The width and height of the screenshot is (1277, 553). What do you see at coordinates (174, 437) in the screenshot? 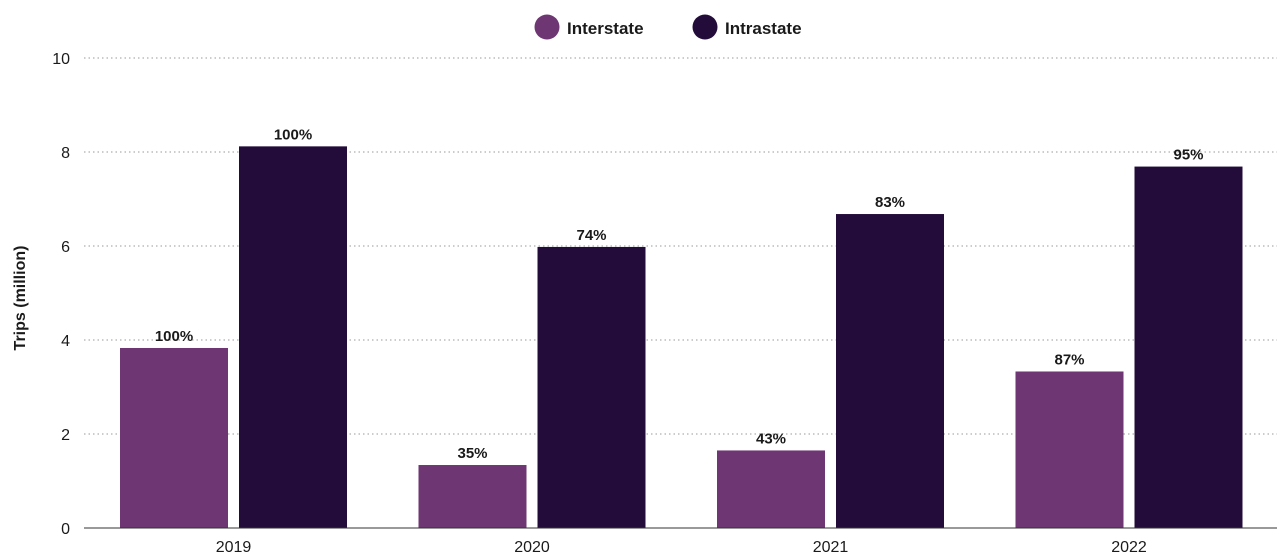
I see `bar-interstate-2019` at bounding box center [174, 437].